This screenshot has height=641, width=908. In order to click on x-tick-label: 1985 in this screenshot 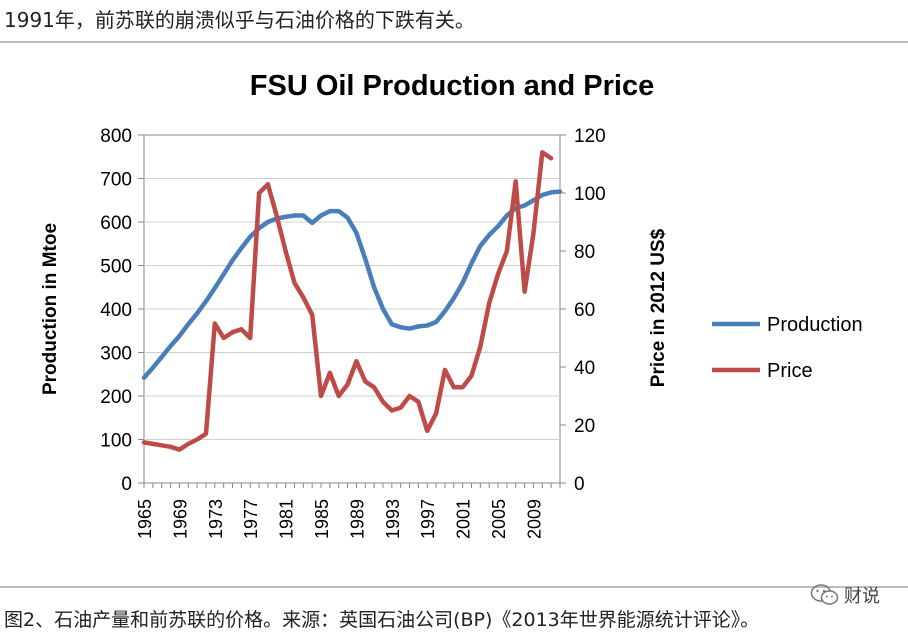, I will do `click(322, 519)`.